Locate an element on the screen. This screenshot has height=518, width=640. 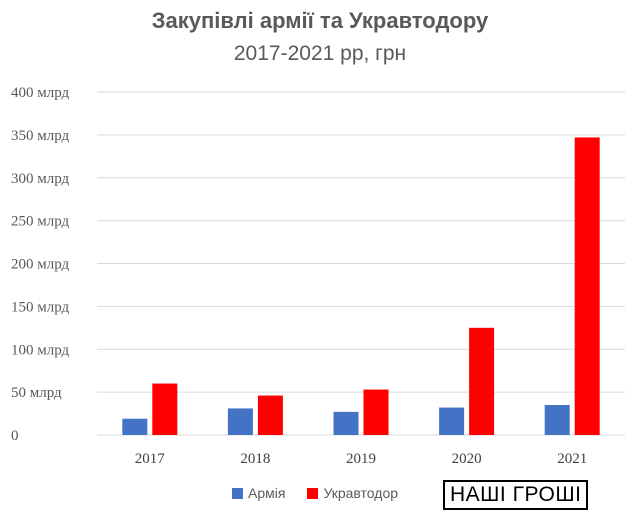
y-tick-label: 250 млрд is located at coordinates (40, 222).